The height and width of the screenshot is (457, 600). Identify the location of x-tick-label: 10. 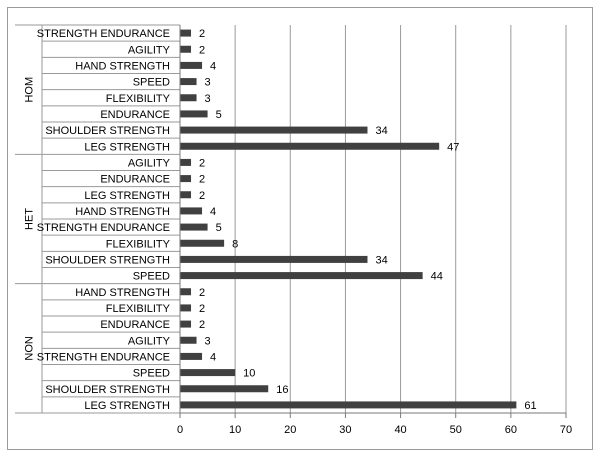
(235, 430).